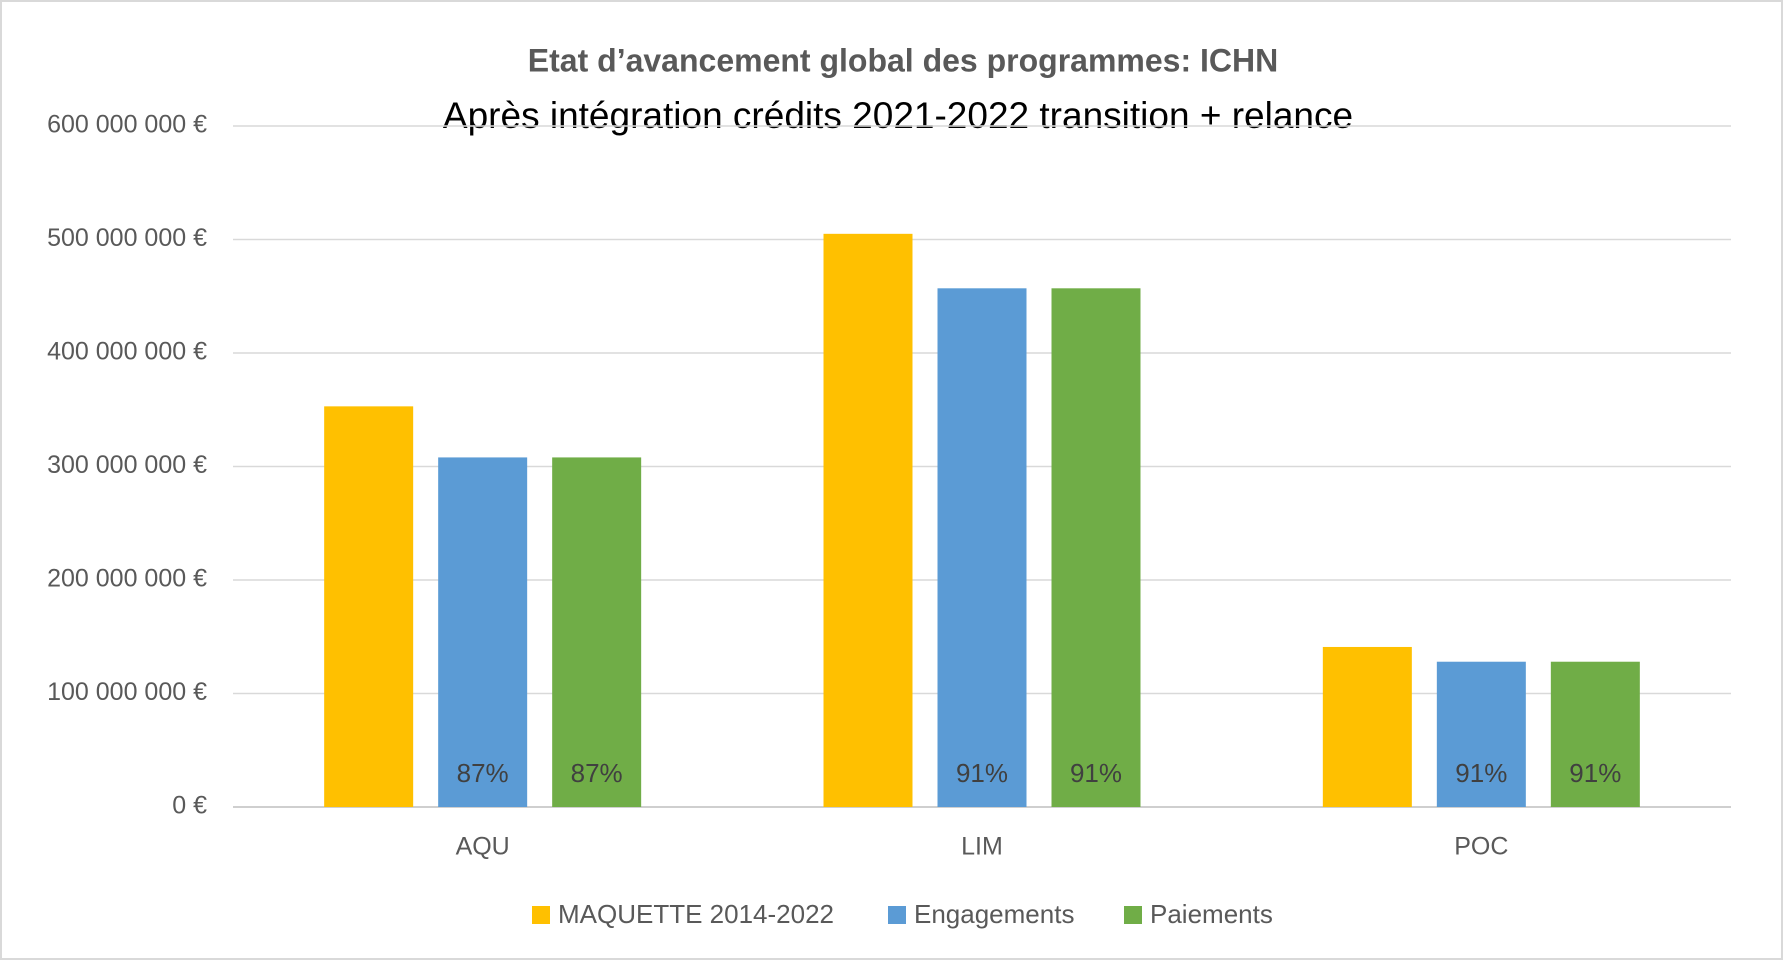  What do you see at coordinates (189, 806) in the screenshot?
I see `y-tick-label: 0 €` at bounding box center [189, 806].